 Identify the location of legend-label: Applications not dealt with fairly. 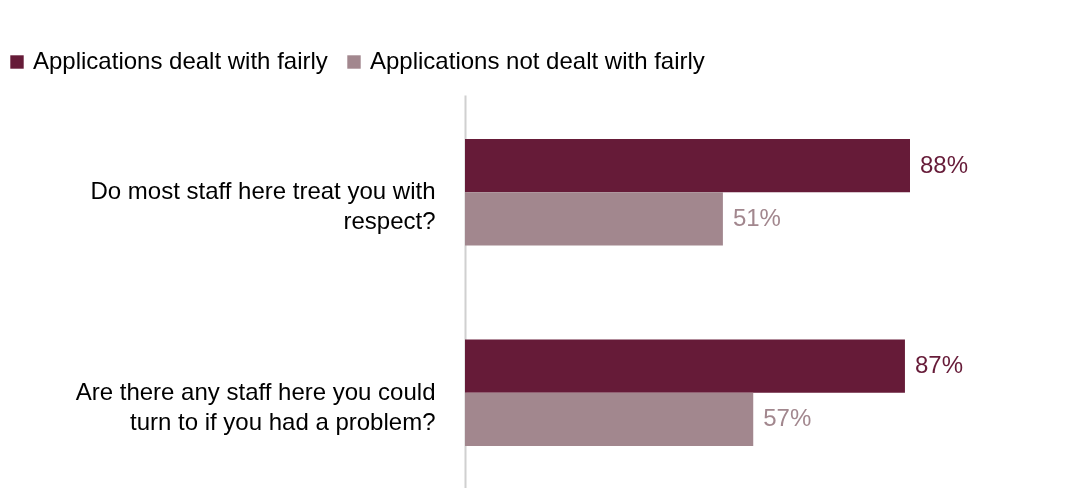
(537, 60).